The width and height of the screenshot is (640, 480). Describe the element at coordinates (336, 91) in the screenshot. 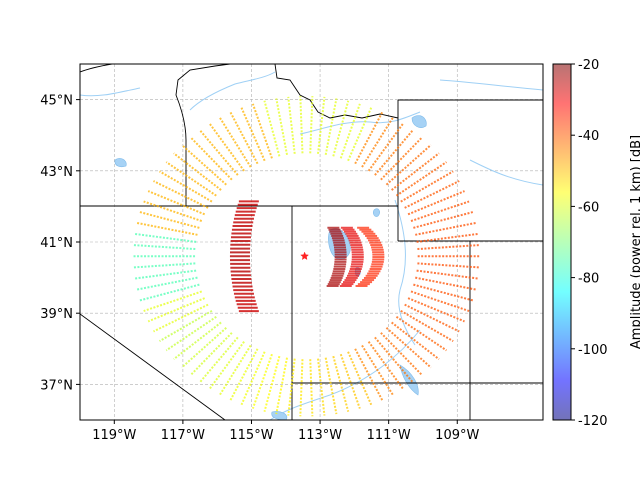

I see `border-montana-bitterroot` at that location.